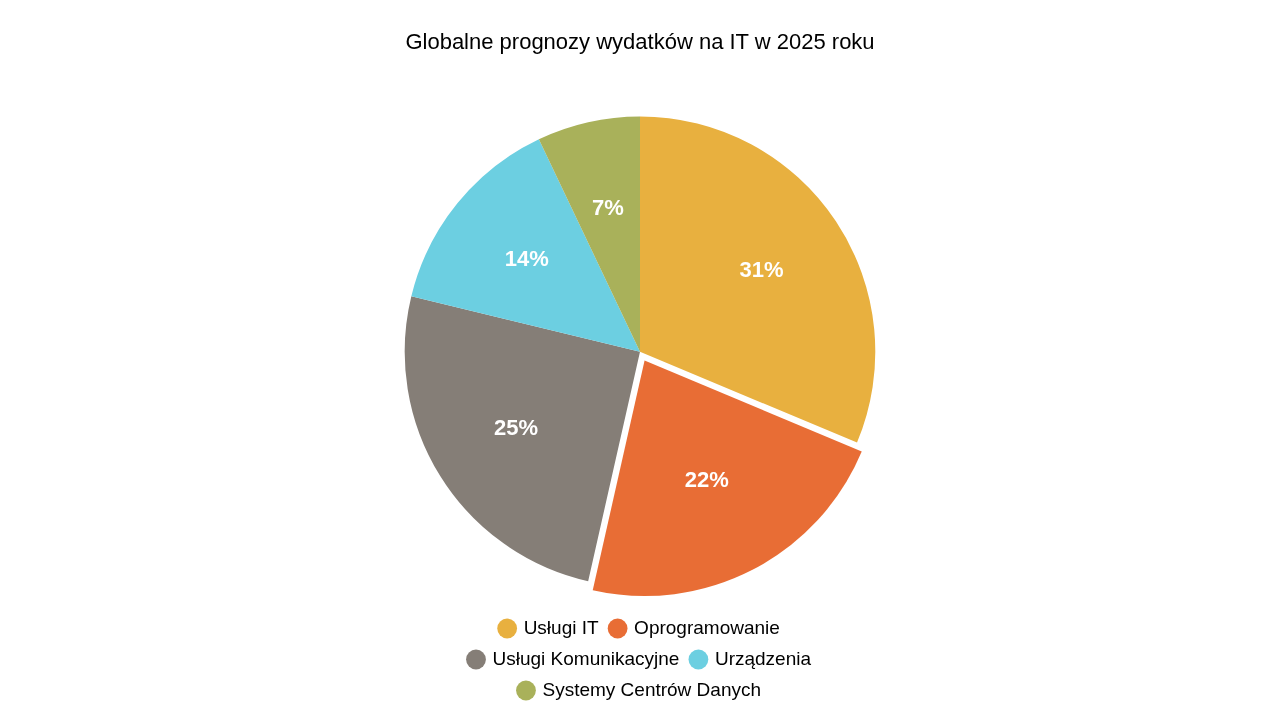 Image resolution: width=1280 pixels, height=720 pixels. Describe the element at coordinates (561, 627) in the screenshot. I see `legend-label: Usługi IT` at that location.